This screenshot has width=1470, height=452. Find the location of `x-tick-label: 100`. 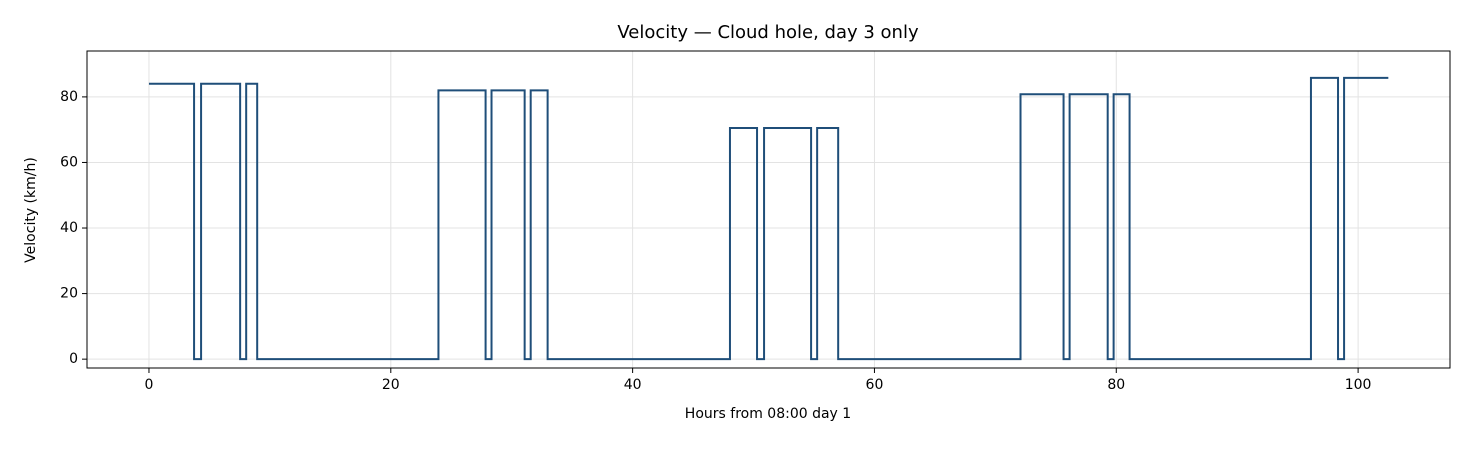

x-tick-label: 100 is located at coordinates (1358, 385).